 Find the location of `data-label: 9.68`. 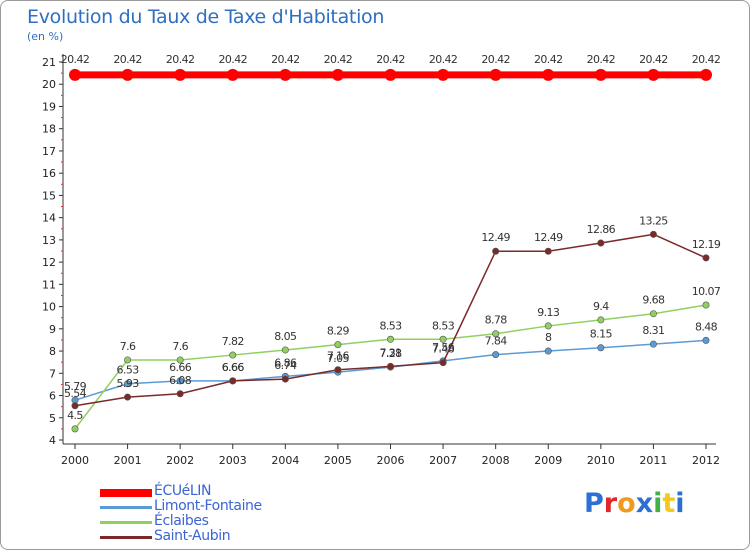

data-label: 9.68 is located at coordinates (653, 300).